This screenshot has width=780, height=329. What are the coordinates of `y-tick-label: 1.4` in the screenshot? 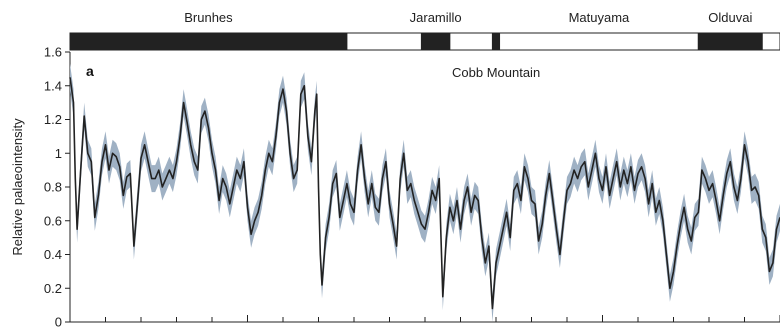 It's located at (53, 85).